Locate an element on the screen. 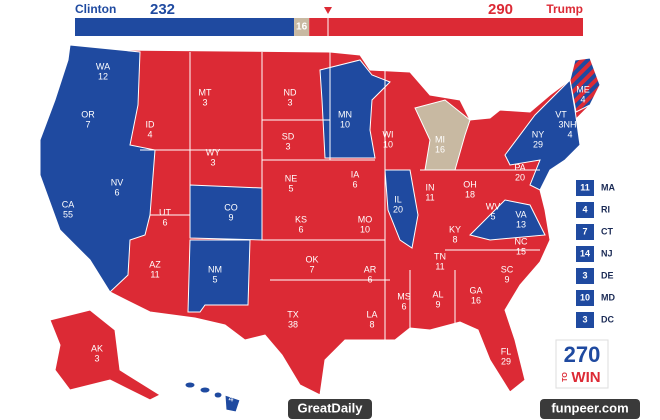 The image size is (660, 420). small-state-abbr: MA is located at coordinates (608, 187).